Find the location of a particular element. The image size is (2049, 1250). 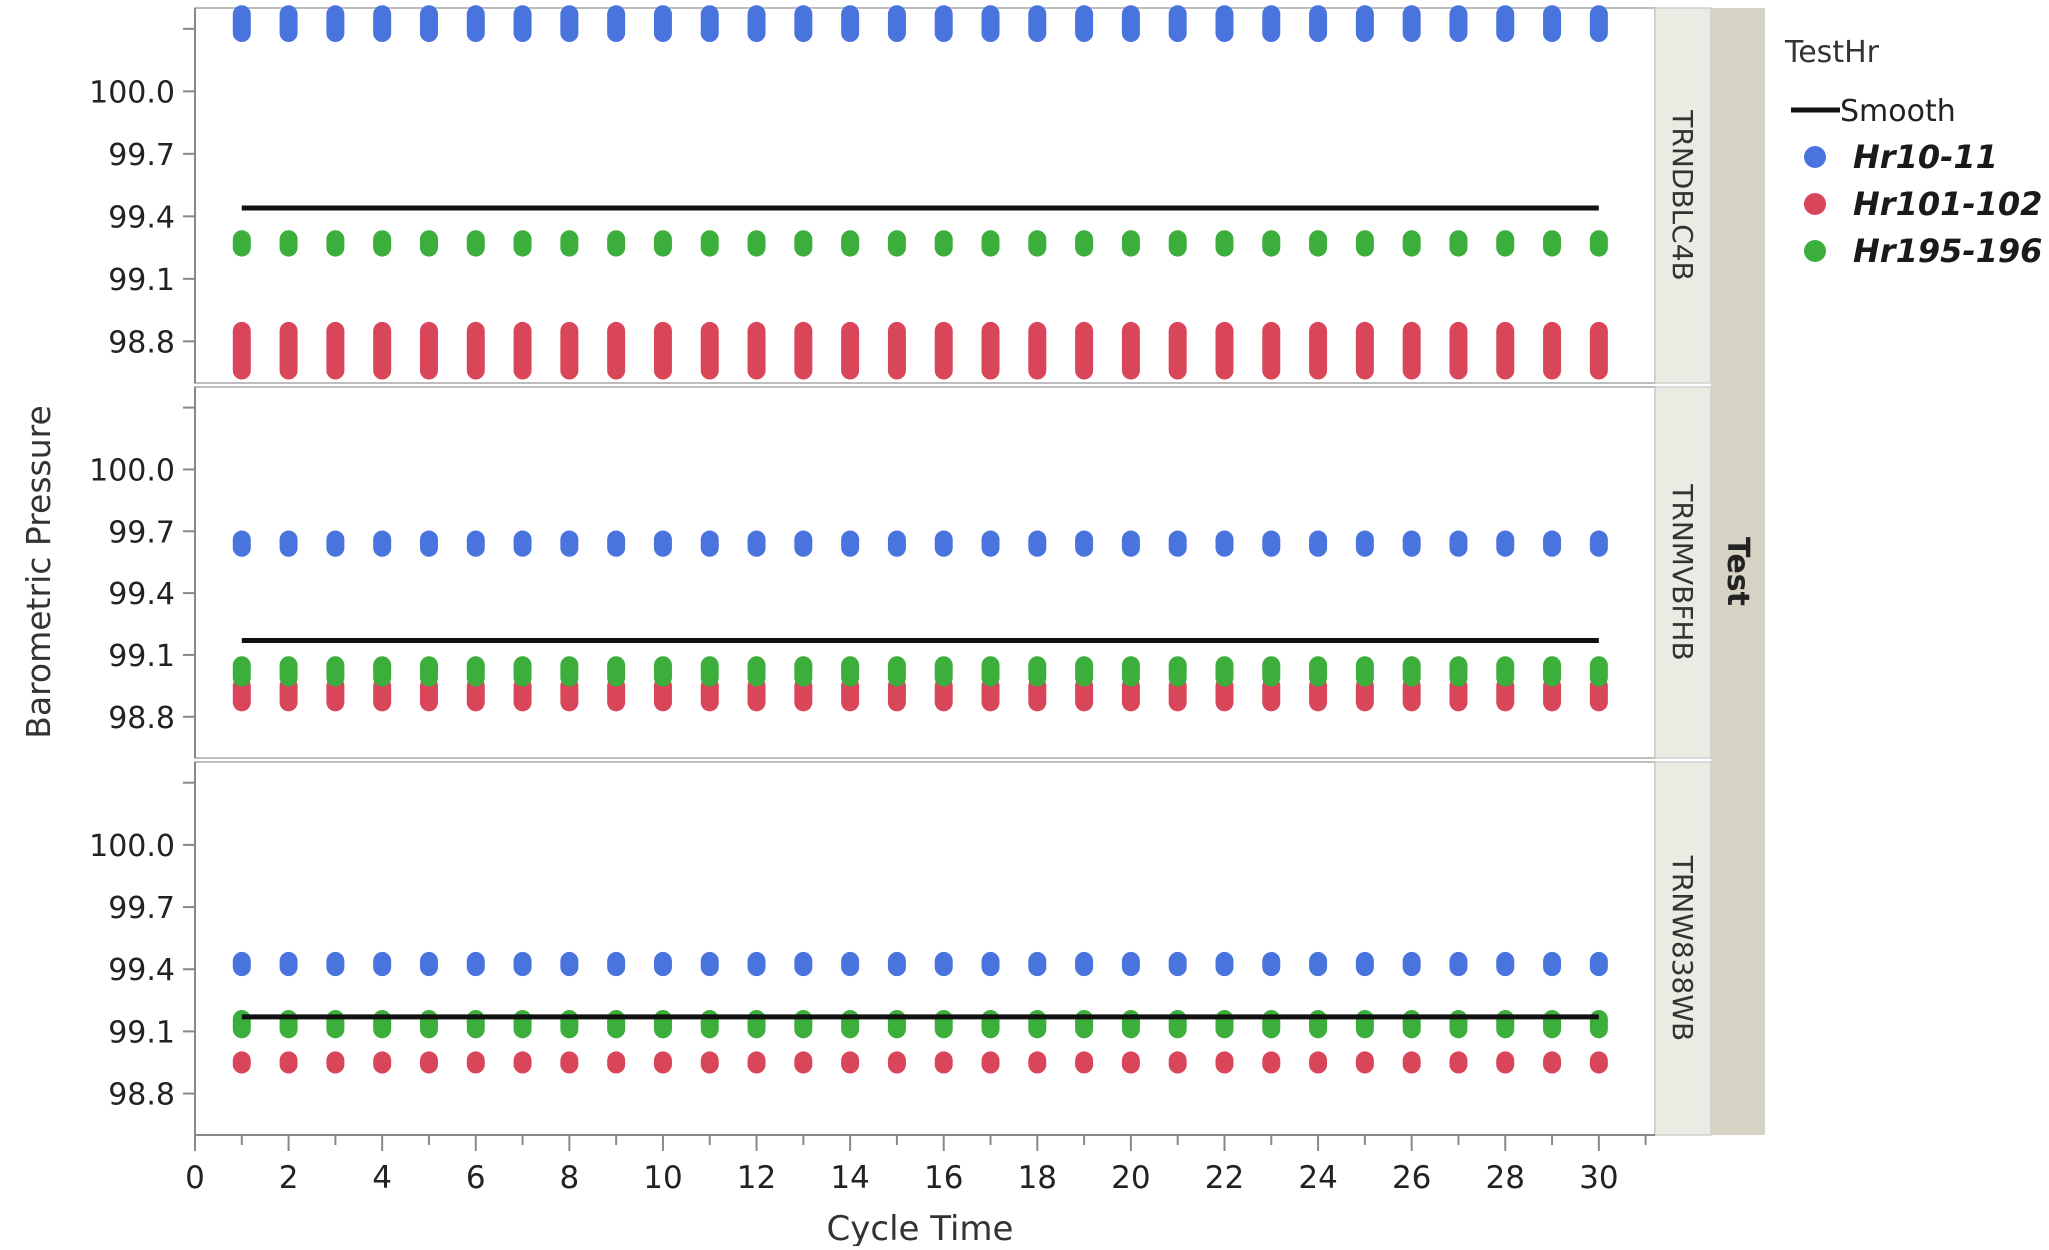

x-tick-label: 20 is located at coordinates (1130, 1178).